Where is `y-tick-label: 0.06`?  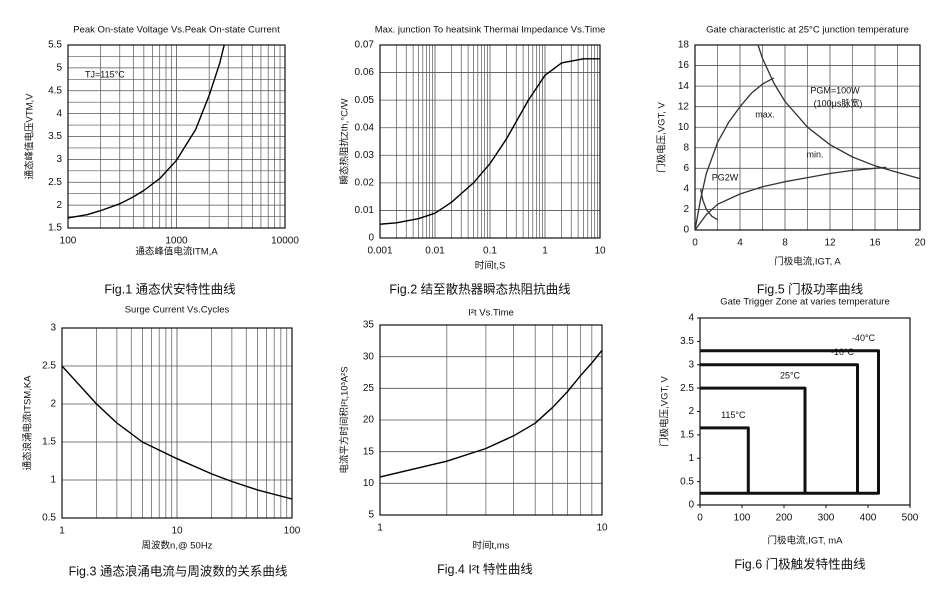 y-tick-label: 0.06 is located at coordinates (365, 72).